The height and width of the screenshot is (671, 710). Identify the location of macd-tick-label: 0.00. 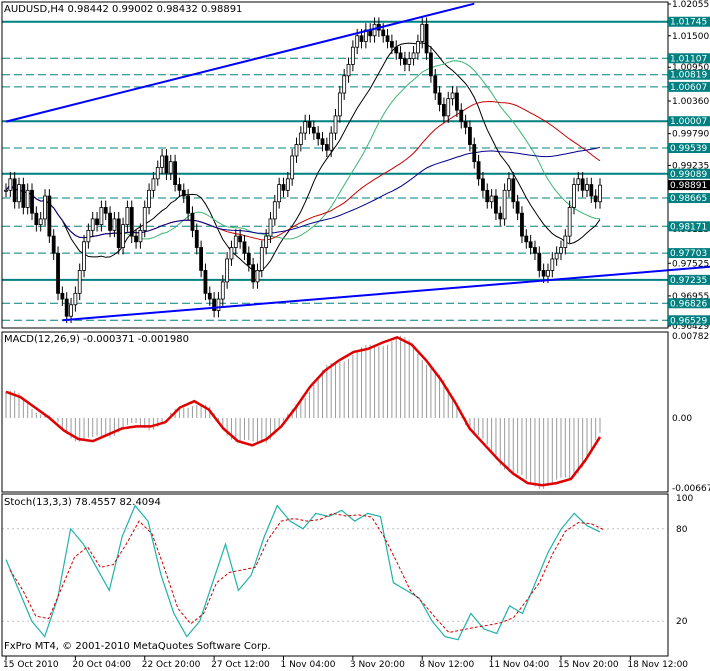
(682, 419).